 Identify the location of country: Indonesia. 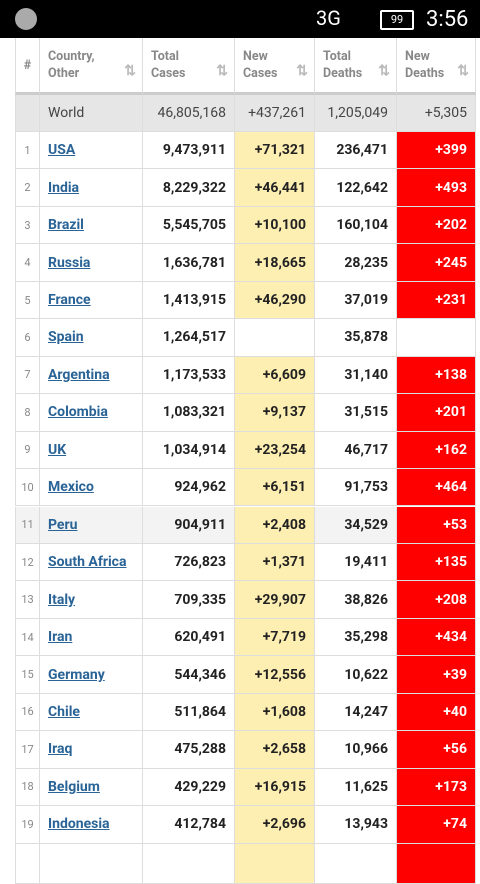
(91, 825).